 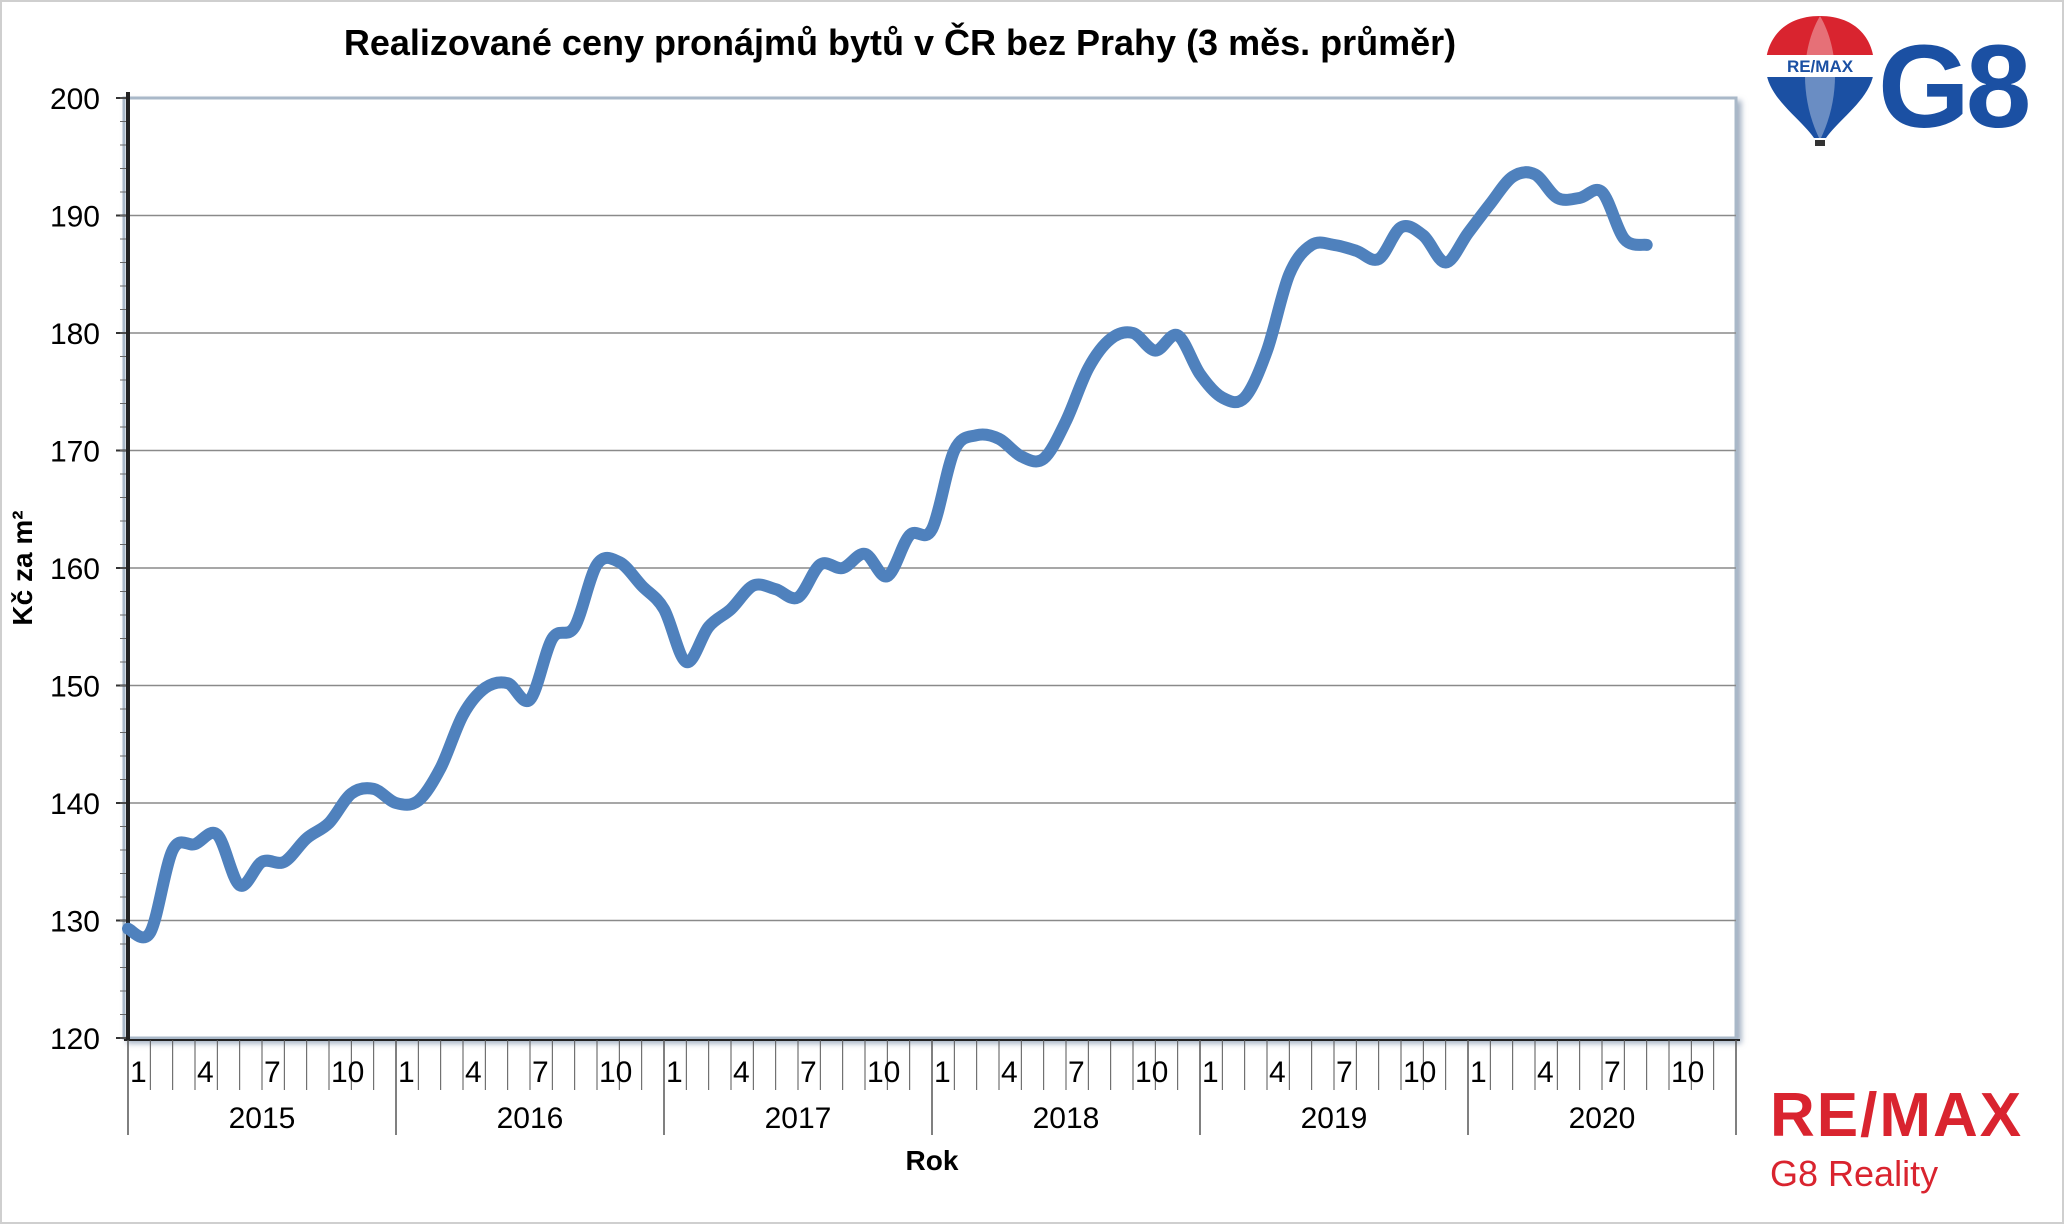 What do you see at coordinates (75, 217) in the screenshot?
I see `y-tick-label: 190` at bounding box center [75, 217].